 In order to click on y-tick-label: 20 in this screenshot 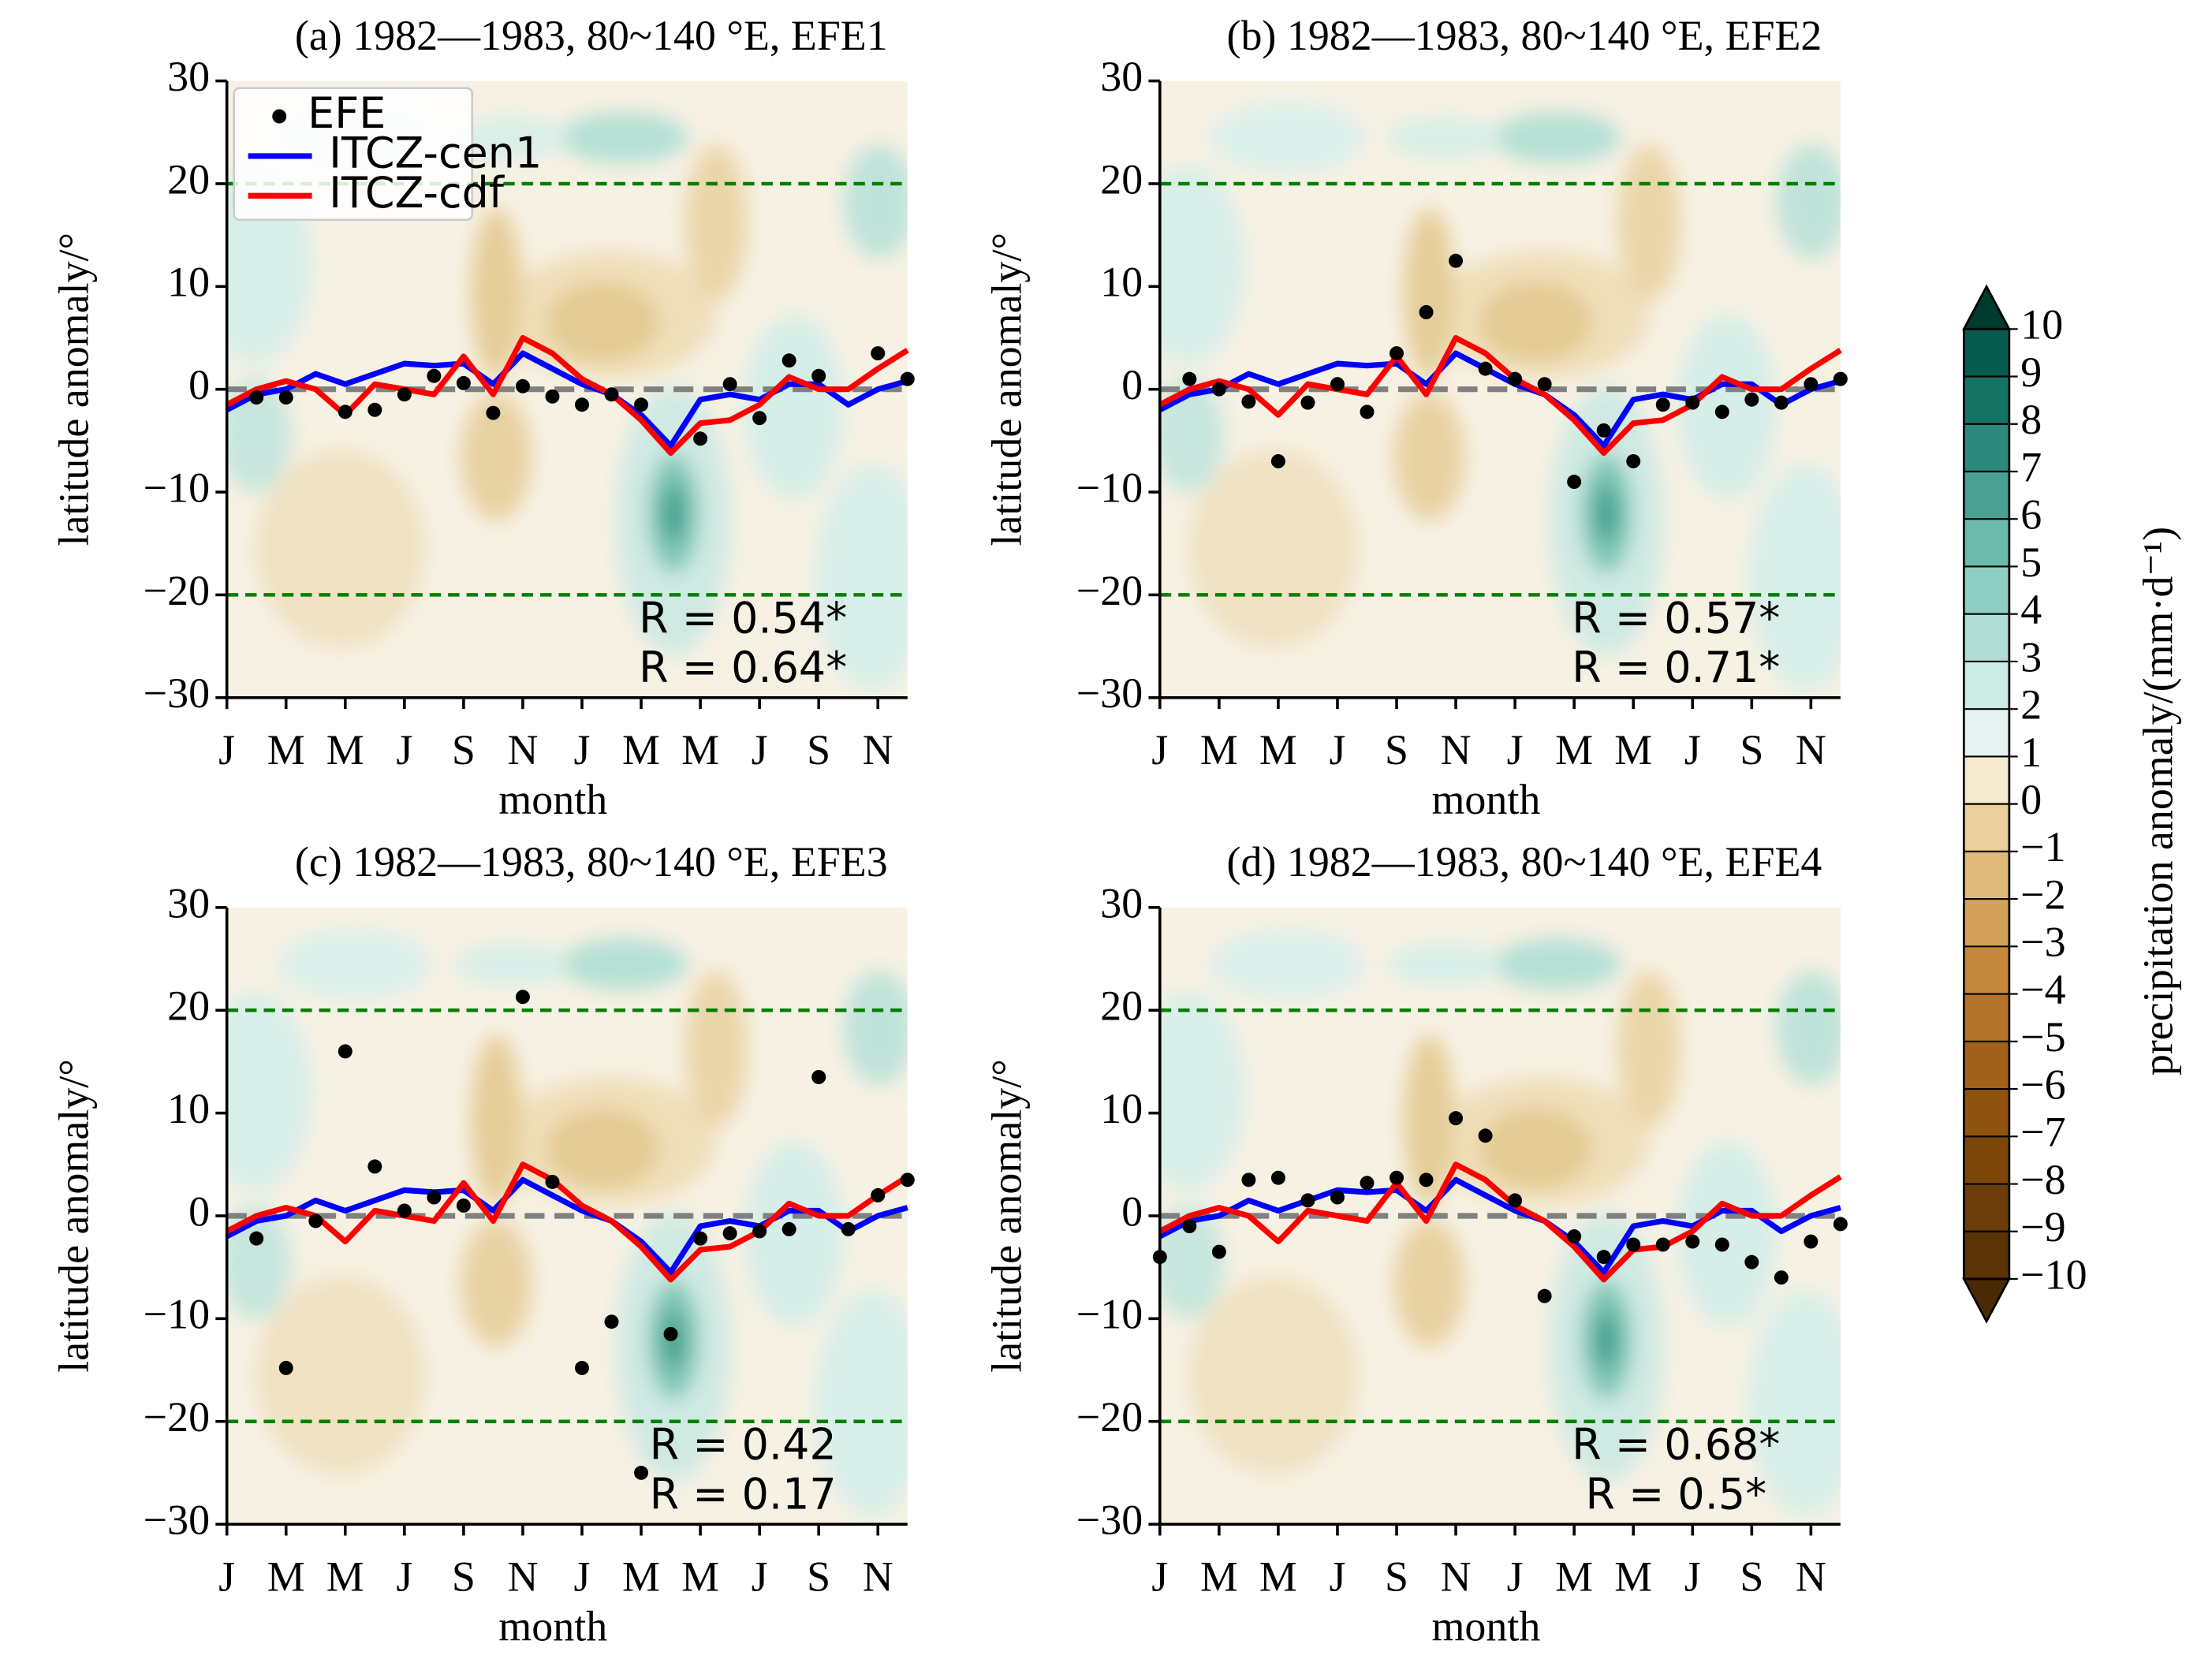, I will do `click(188, 1006)`.